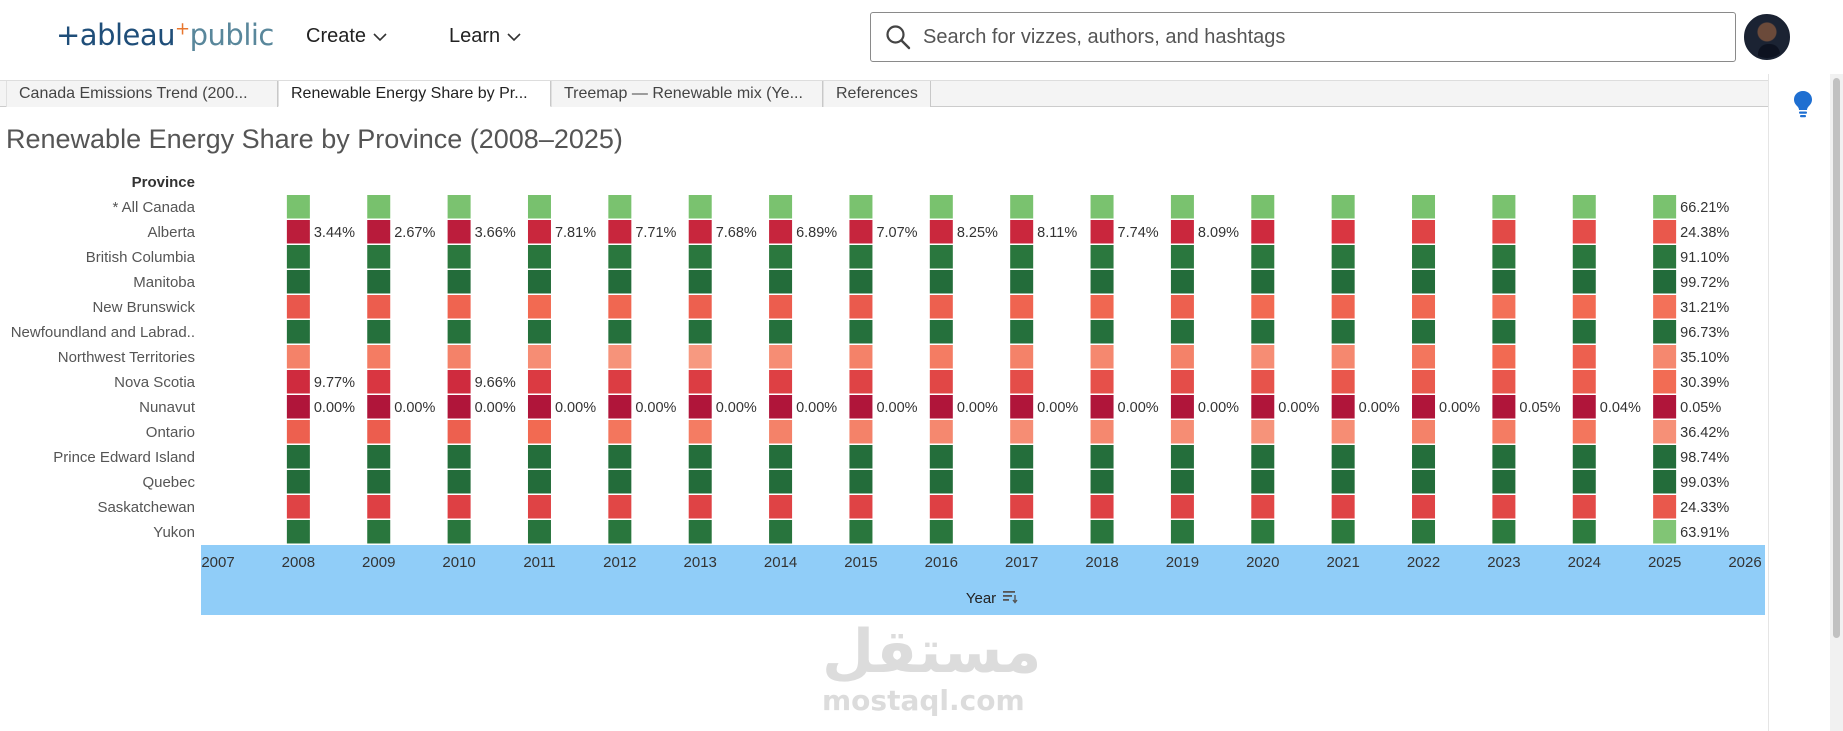  Describe the element at coordinates (347, 36) in the screenshot. I see `nav-create: Create` at that location.